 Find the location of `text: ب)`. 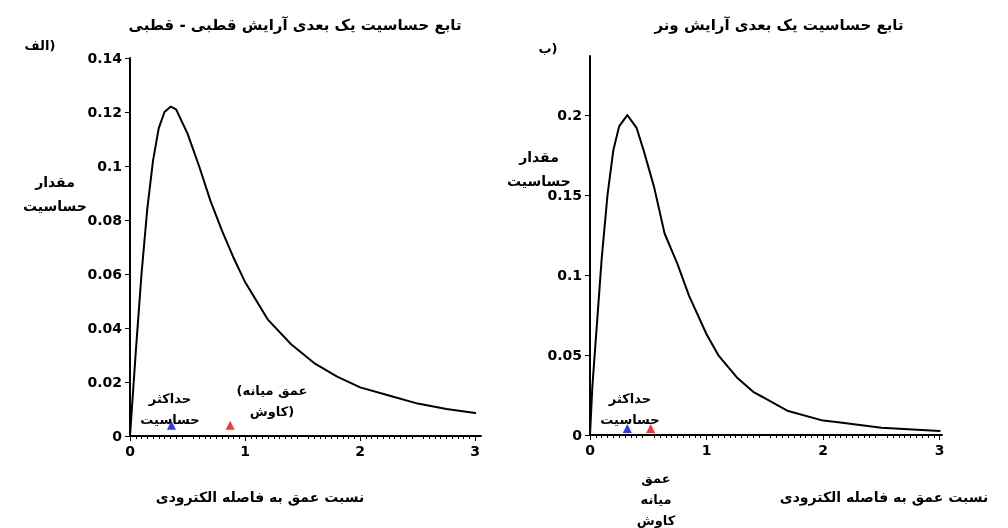

text: ب) is located at coordinates (548, 48).